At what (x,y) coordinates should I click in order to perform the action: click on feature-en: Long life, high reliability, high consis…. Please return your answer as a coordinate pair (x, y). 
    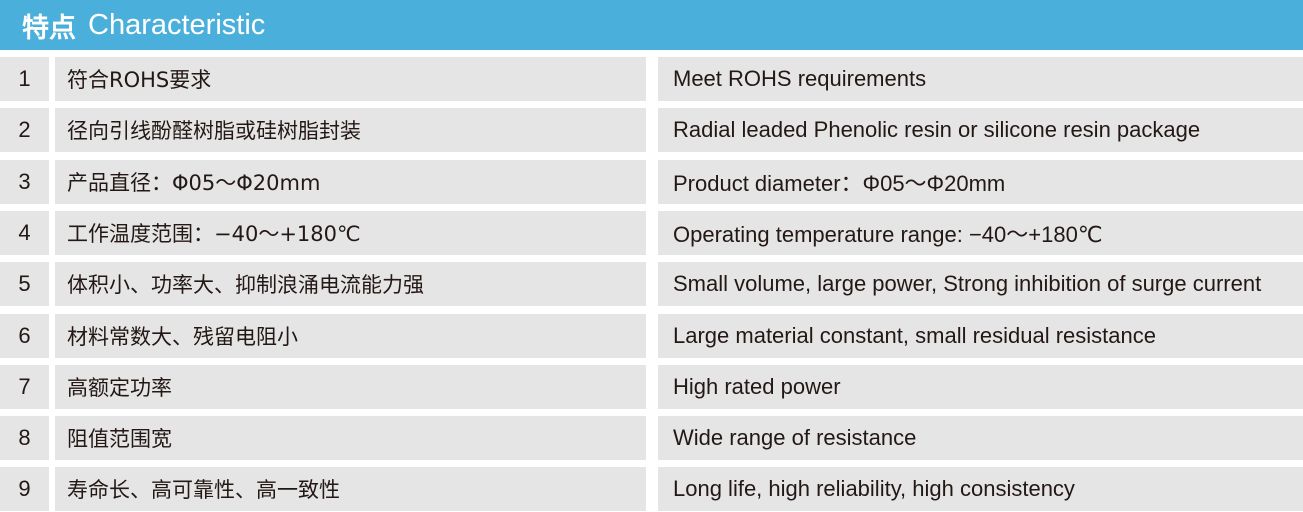
    Looking at the image, I should click on (980, 489).